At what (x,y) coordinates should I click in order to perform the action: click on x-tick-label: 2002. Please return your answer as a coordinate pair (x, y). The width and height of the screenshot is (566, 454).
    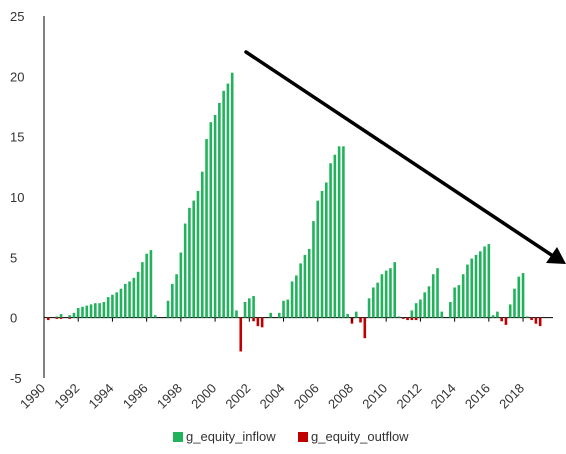
    Looking at the image, I should click on (237, 396).